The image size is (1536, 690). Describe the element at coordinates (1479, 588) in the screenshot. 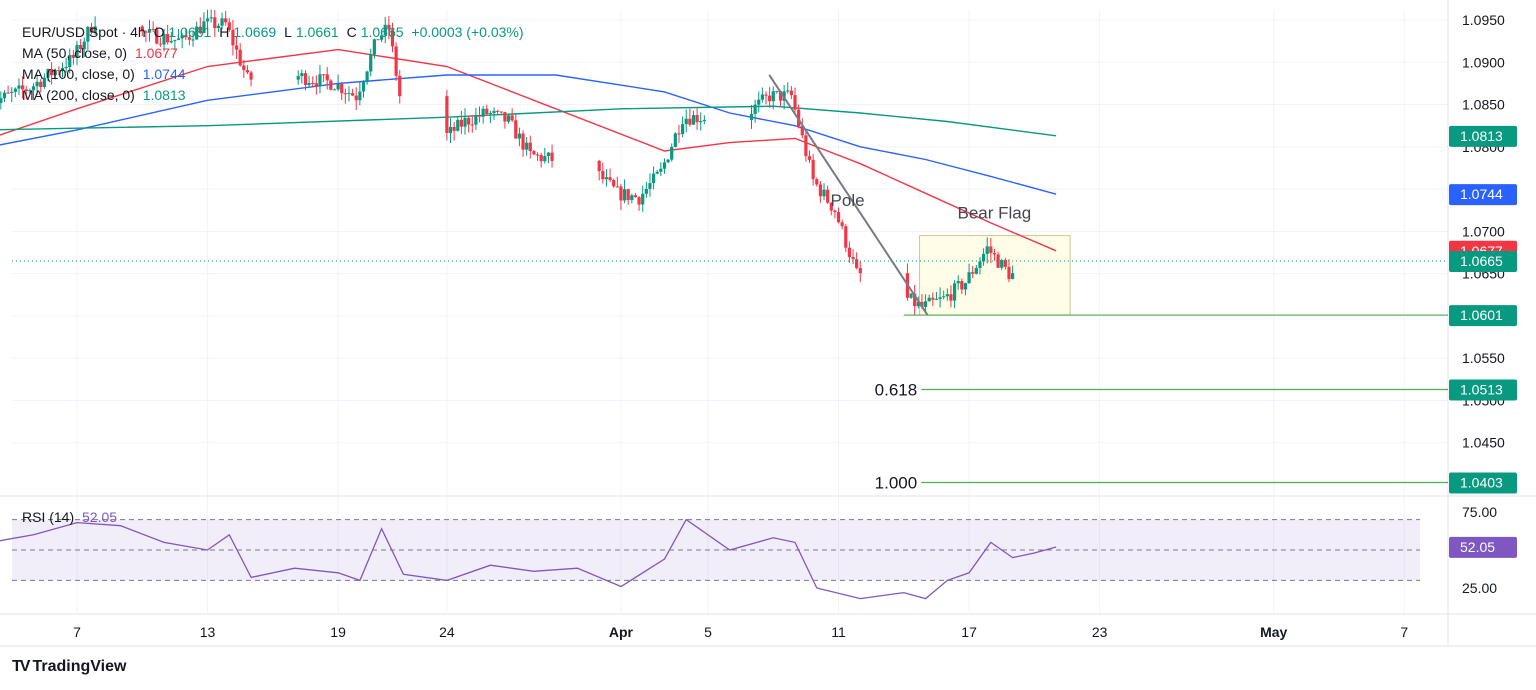

I see `rsi-tick-label: 25.00` at that location.